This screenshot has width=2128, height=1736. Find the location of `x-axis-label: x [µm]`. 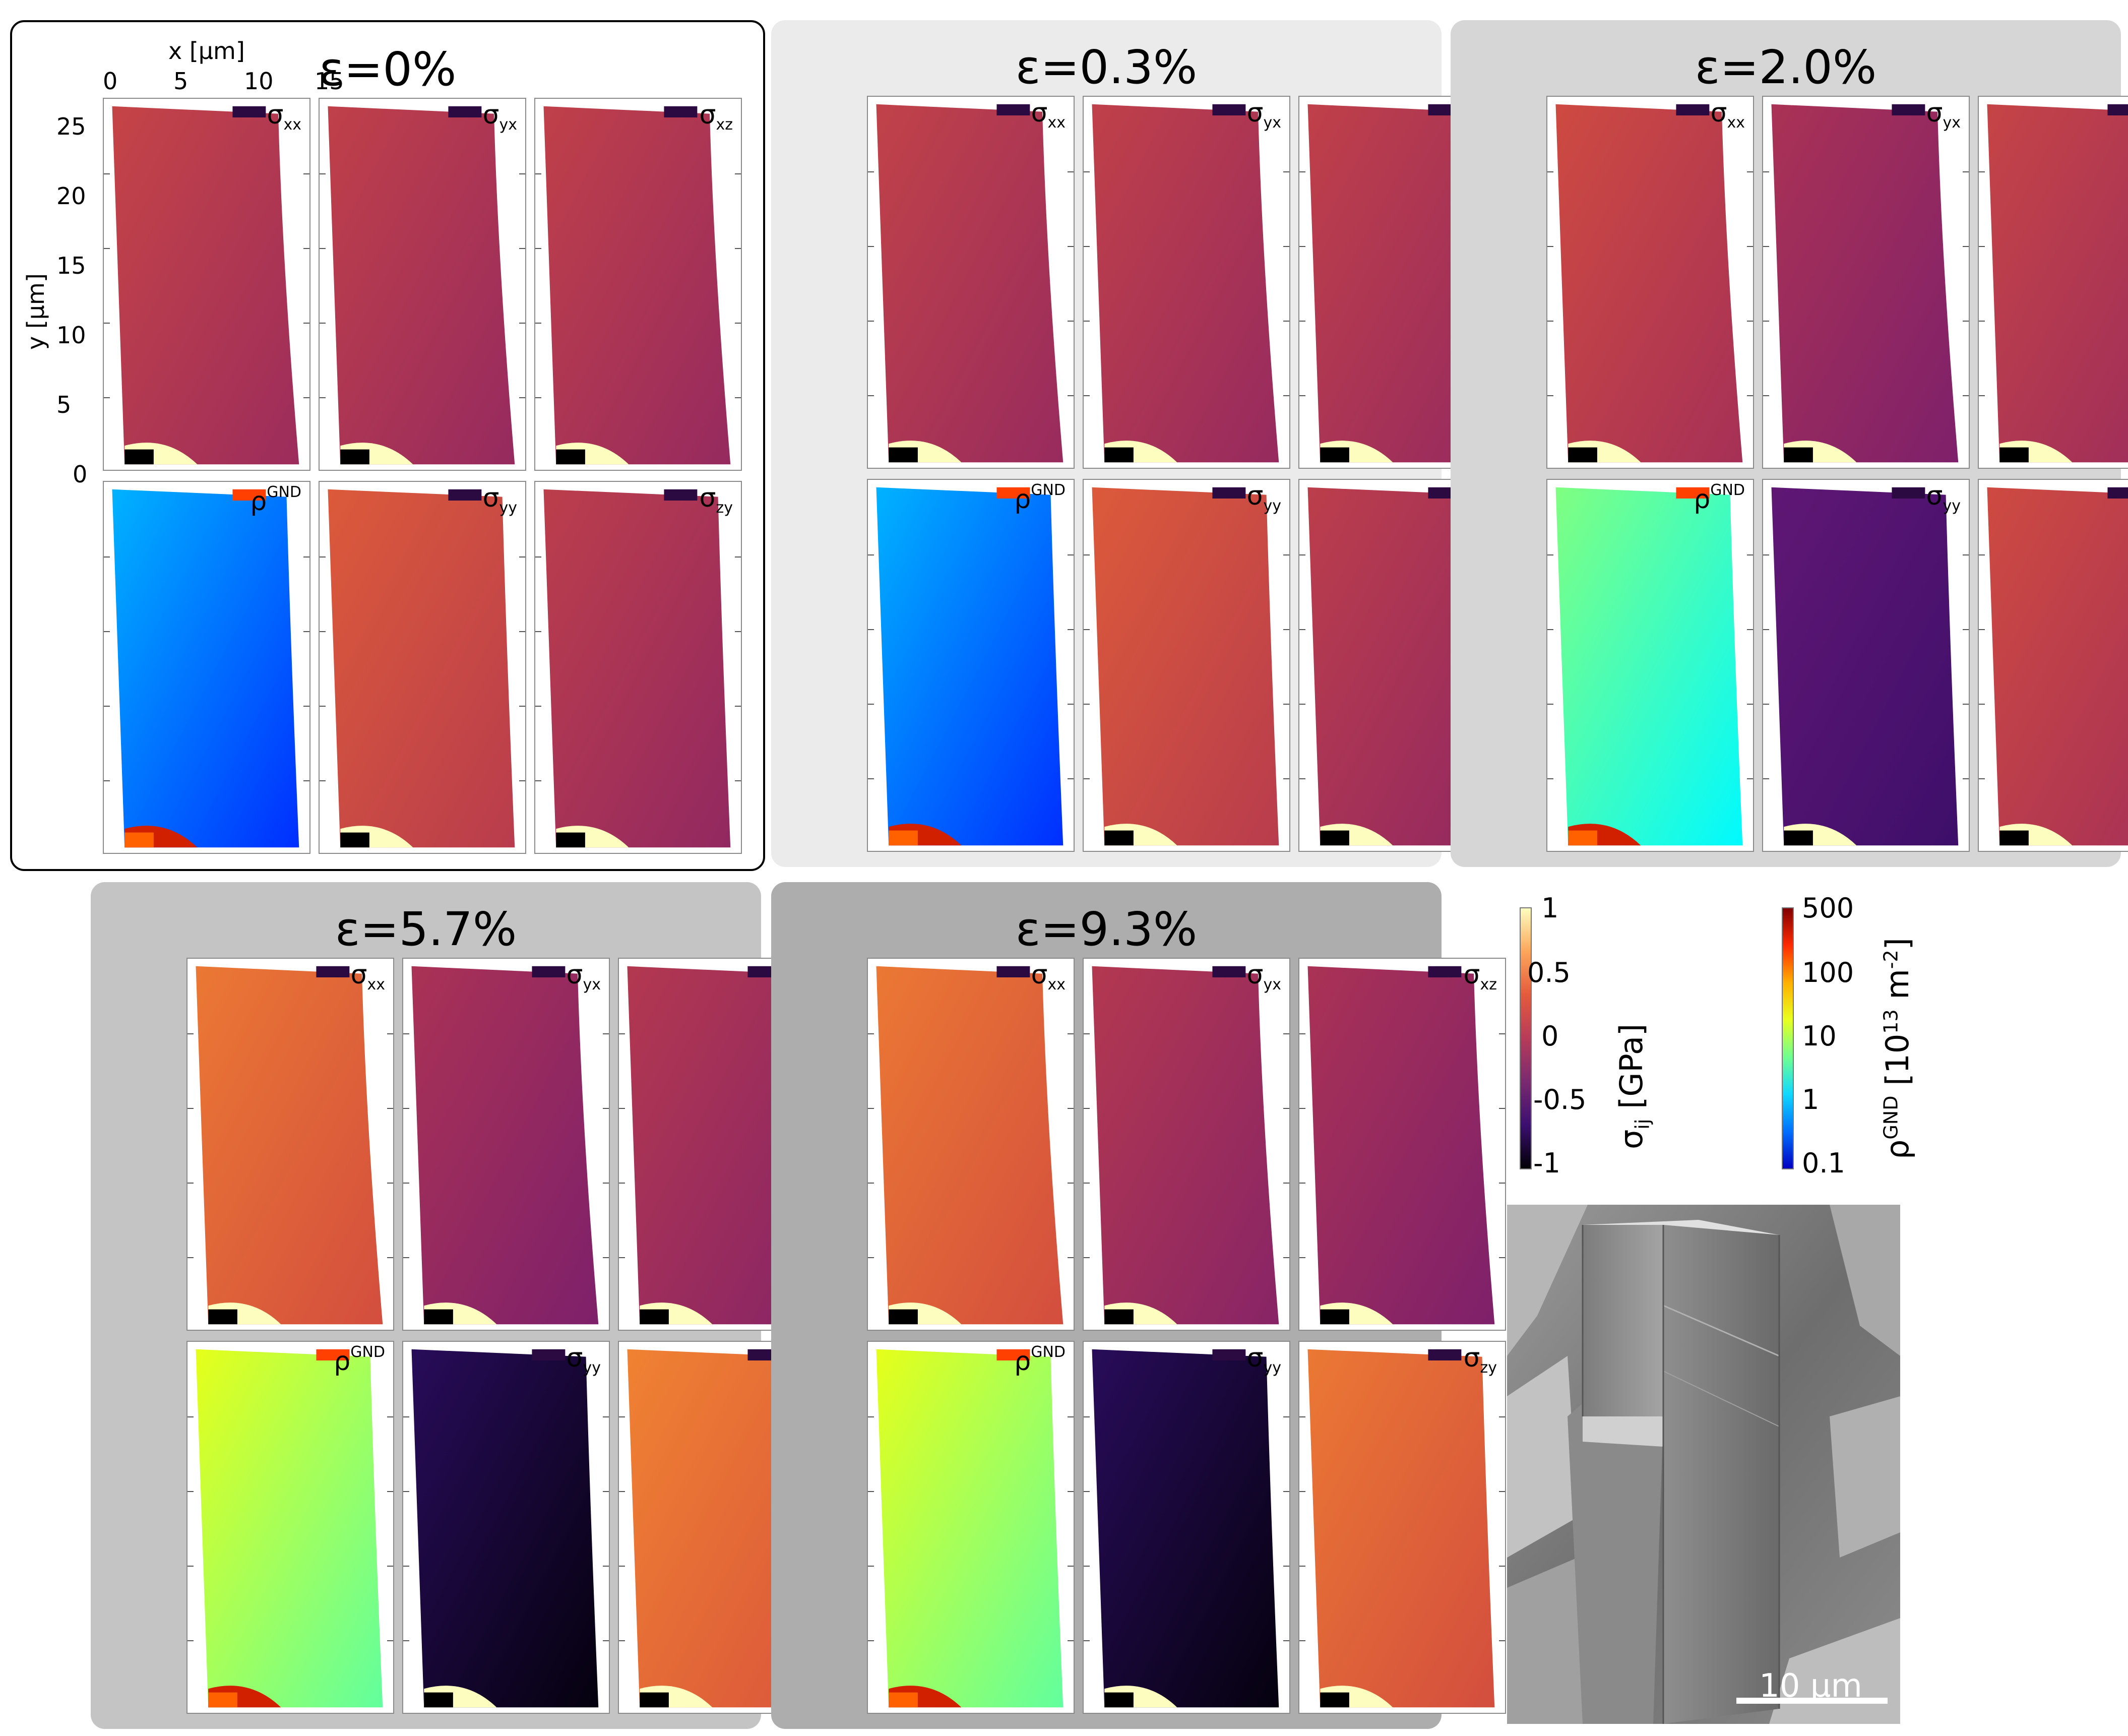

x-axis-label: x [µm] is located at coordinates (206, 51).